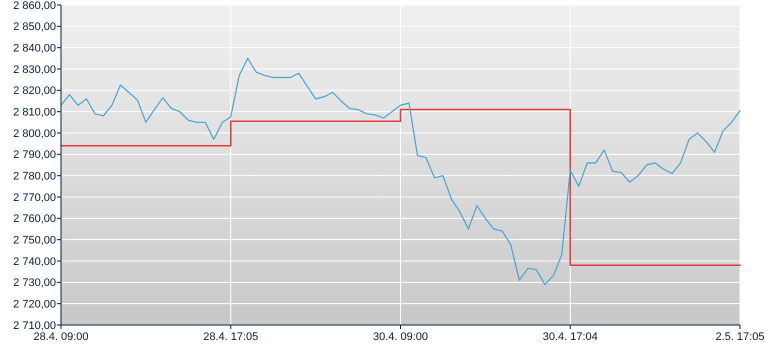 The height and width of the screenshot is (350, 780). What do you see at coordinates (34, 27) in the screenshot?
I see `y-tick-label: 2 850,00` at bounding box center [34, 27].